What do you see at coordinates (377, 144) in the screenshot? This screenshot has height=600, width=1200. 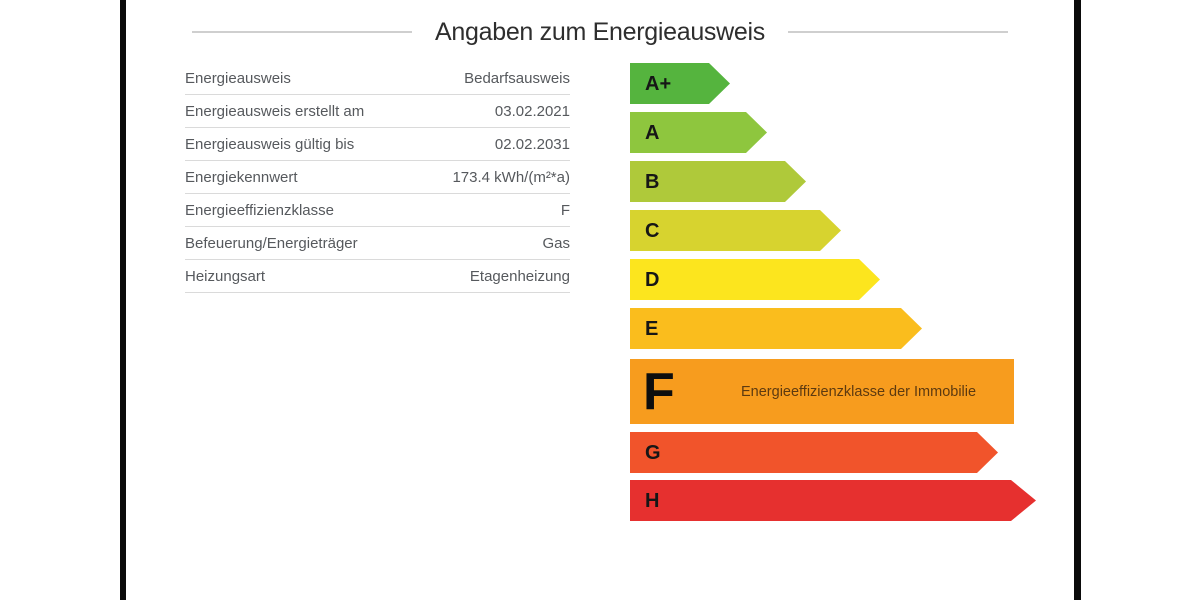 I see `table-row: Energieausweis gültig bis 02.02.2031` at bounding box center [377, 144].